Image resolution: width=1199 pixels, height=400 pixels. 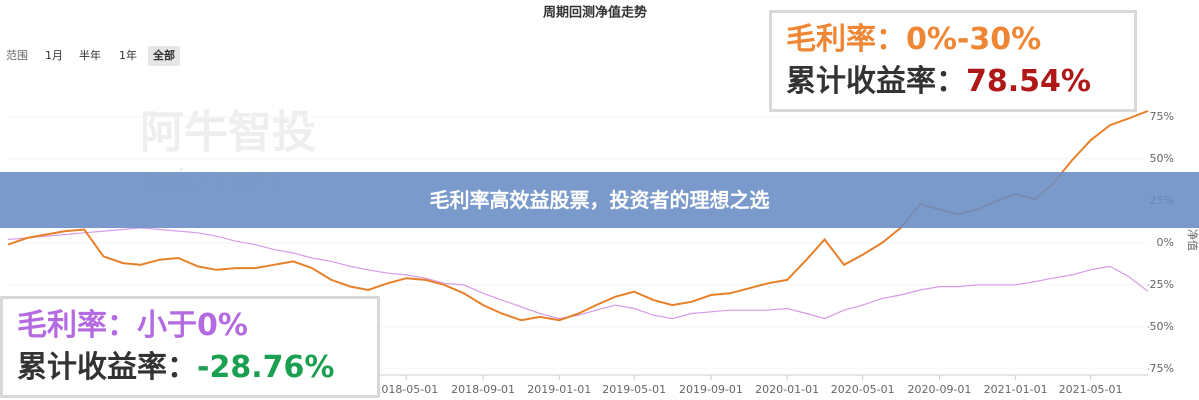 I want to click on banner: 毛利率高效益股票，投资者的理想之选, so click(x=599, y=200).